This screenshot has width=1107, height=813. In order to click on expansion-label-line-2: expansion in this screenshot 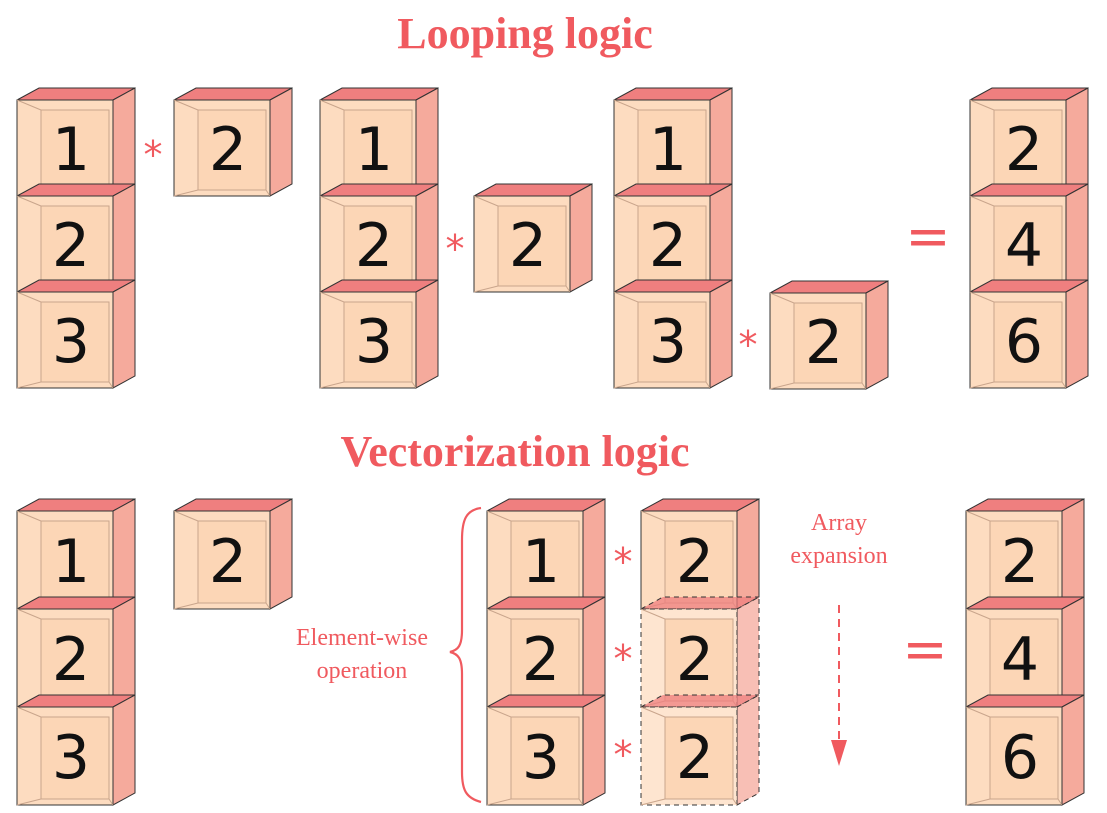, I will do `click(838, 556)`.